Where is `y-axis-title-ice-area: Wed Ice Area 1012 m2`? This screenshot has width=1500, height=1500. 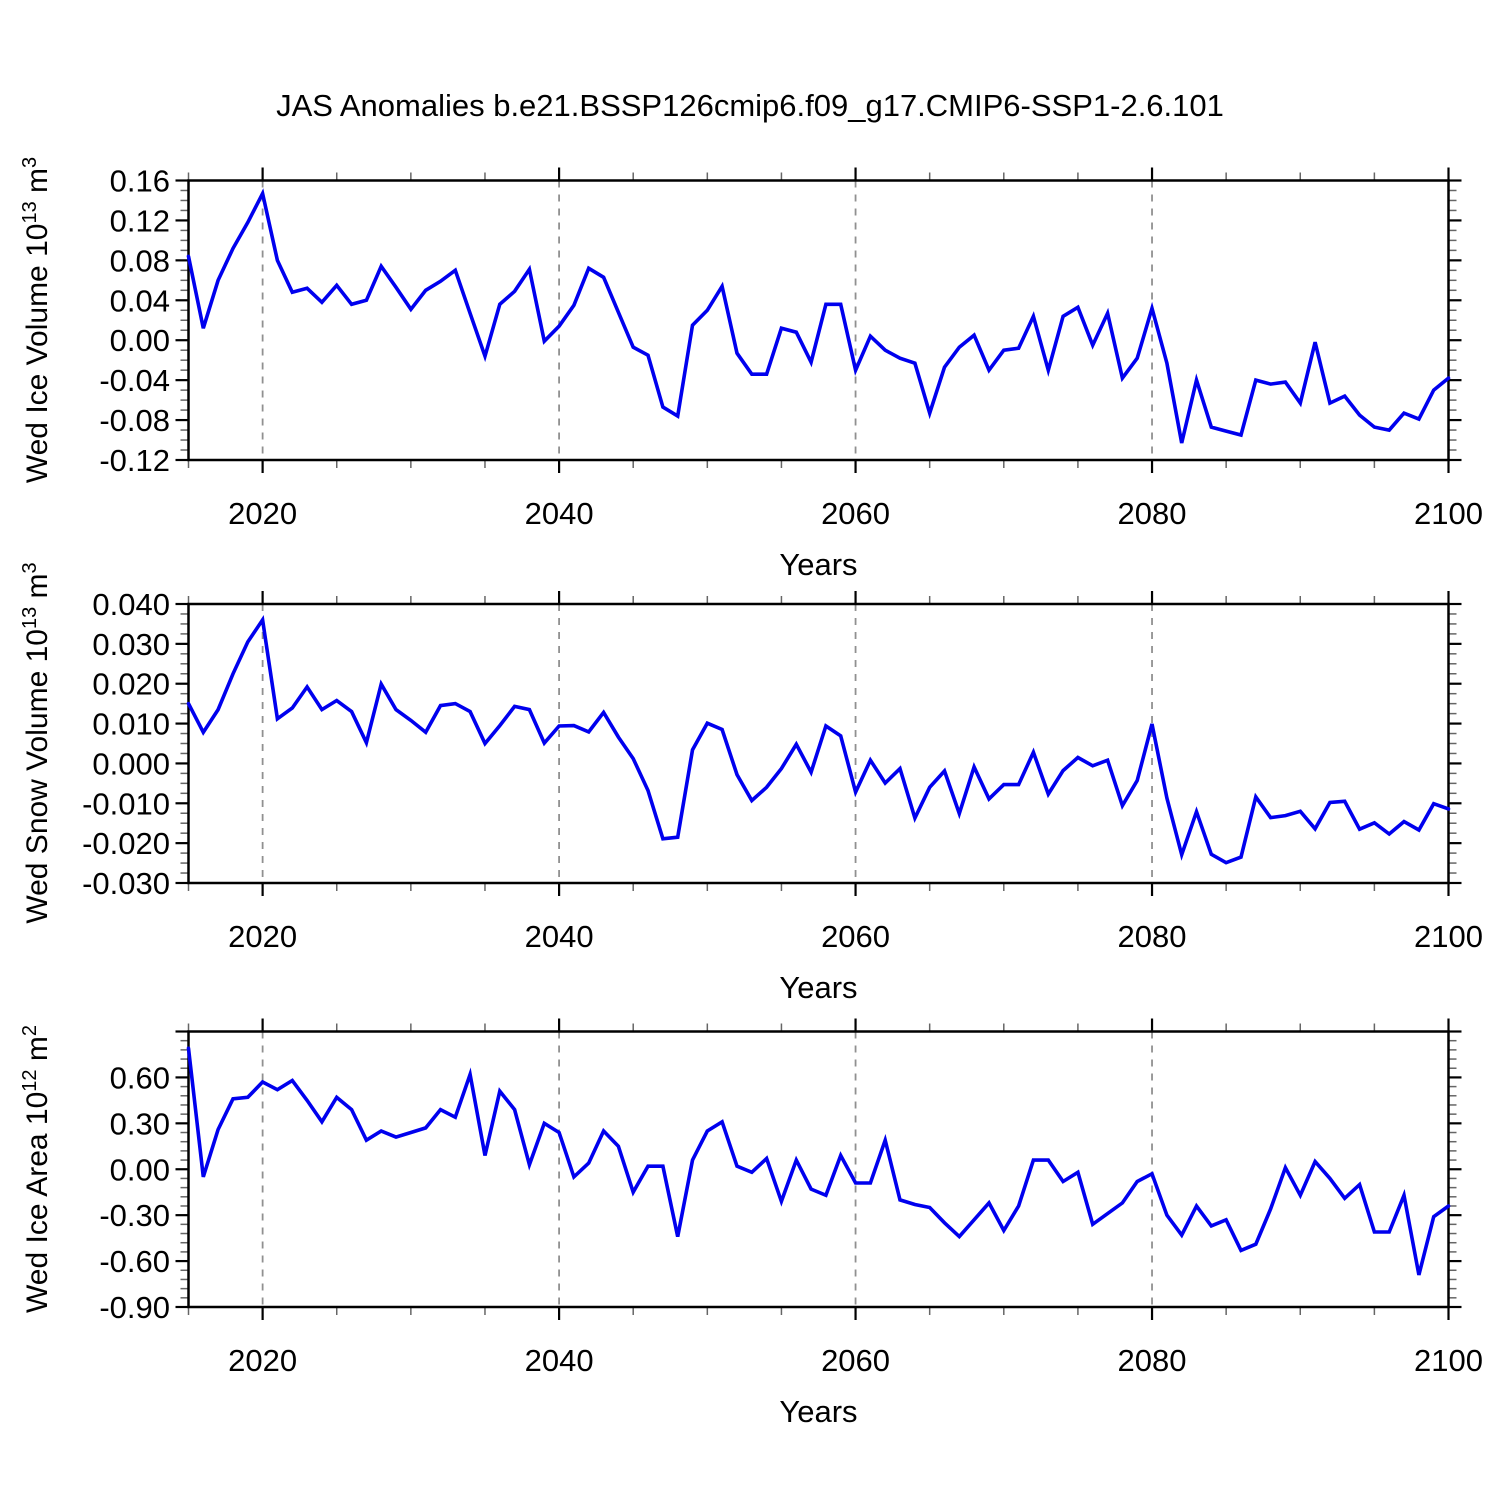
y-axis-title-ice-area: Wed Ice Area 1012 m2 is located at coordinates (38, 1169).